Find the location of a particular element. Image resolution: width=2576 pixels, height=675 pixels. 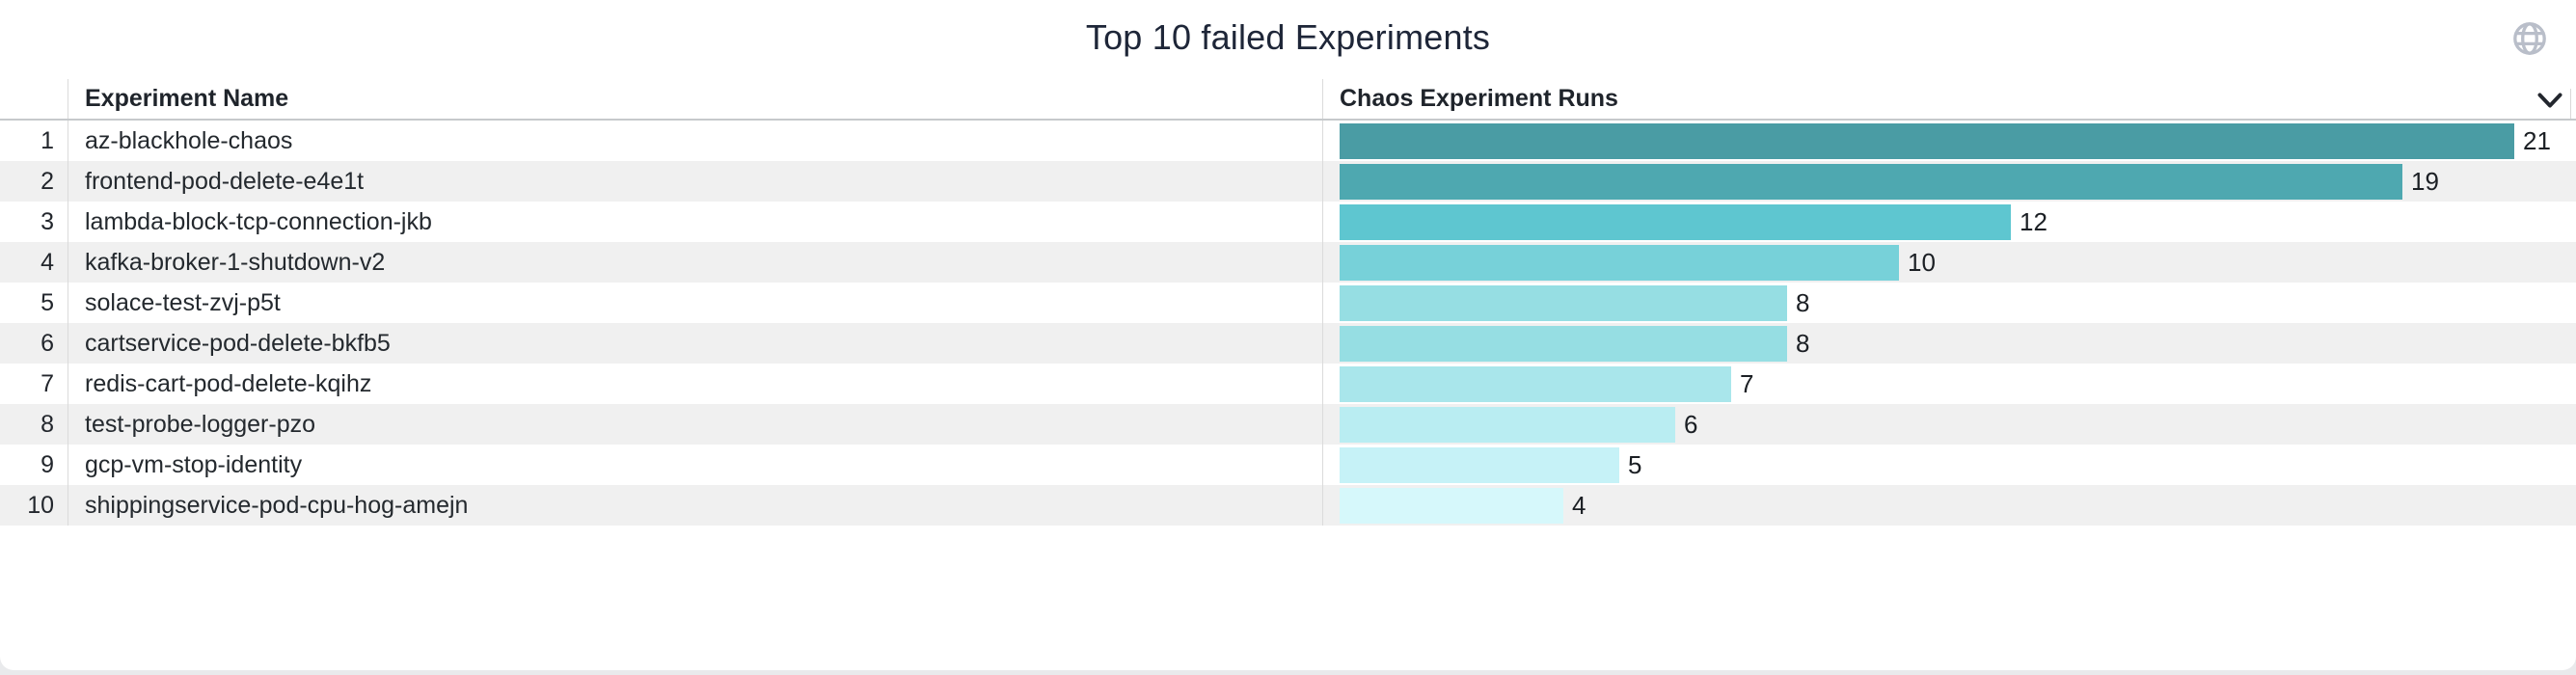

row-bar-cell: 5 is located at coordinates (1949, 465).